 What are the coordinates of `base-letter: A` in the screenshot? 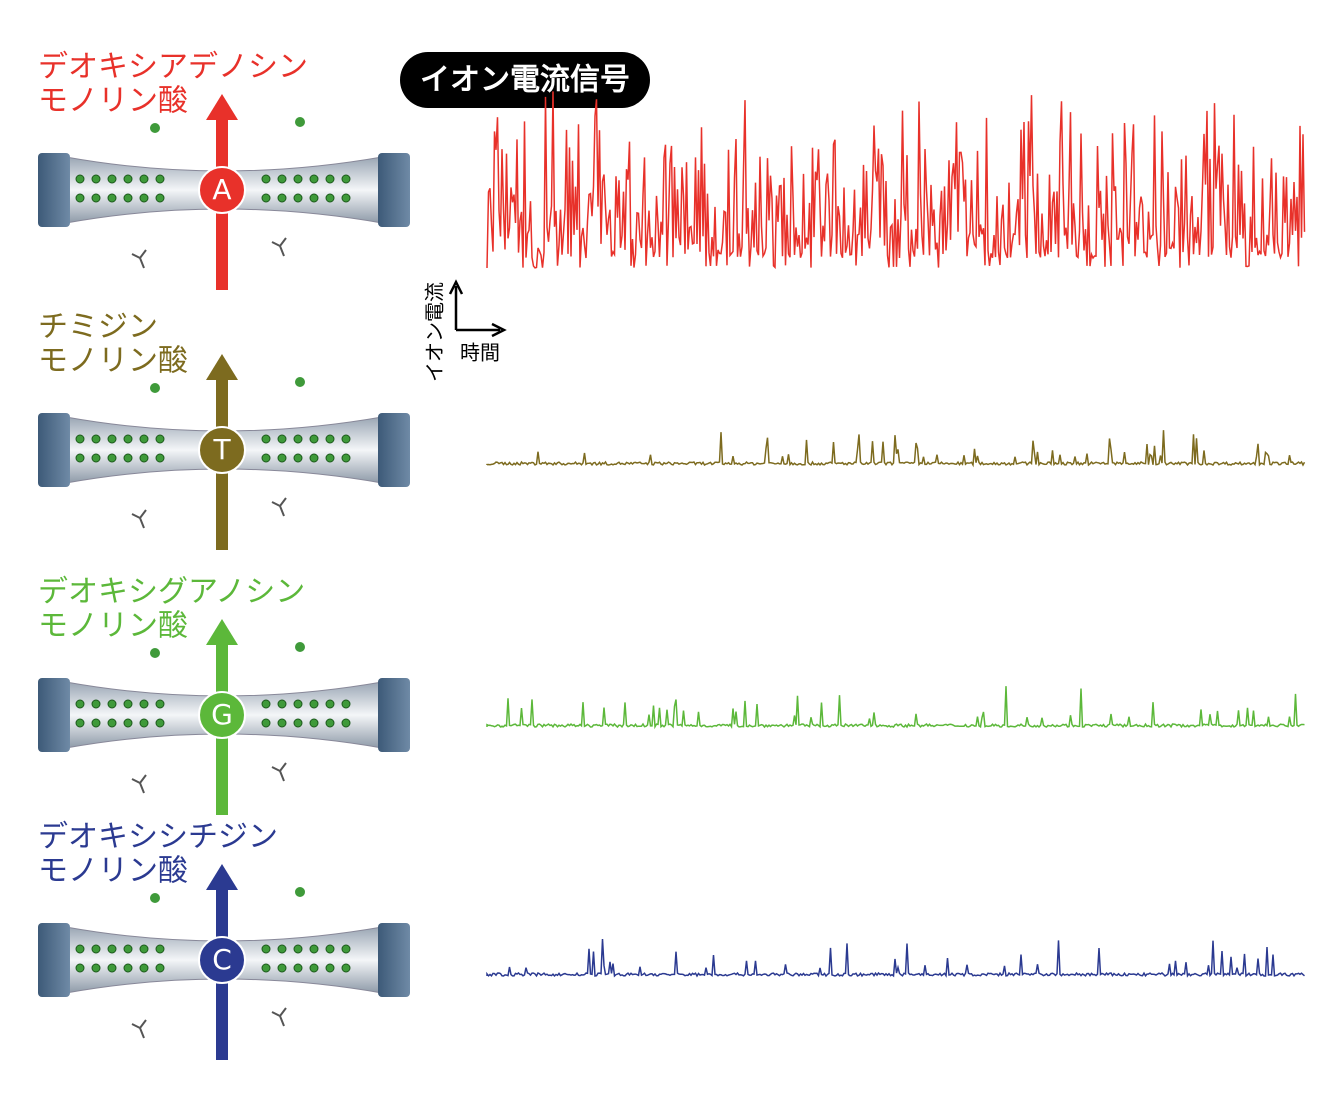 It's located at (221, 189).